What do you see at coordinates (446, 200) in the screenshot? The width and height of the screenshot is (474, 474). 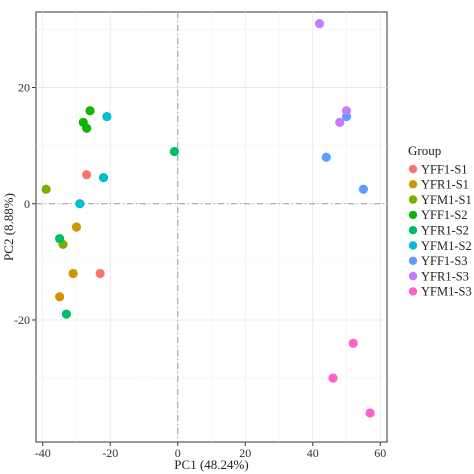 I see `legend-label: YFM1-S1` at bounding box center [446, 200].